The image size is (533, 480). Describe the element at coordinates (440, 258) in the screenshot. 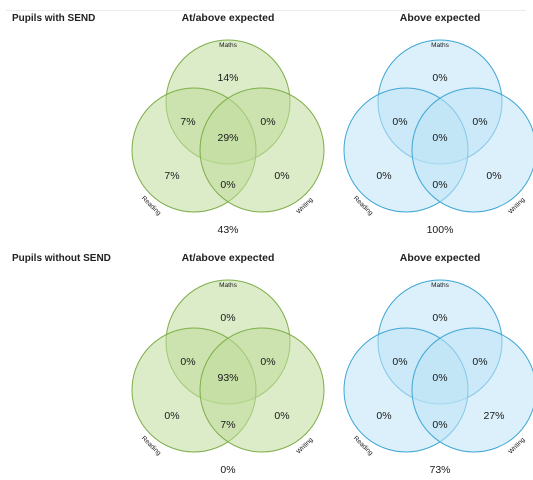

I see `panel-title-without-send-above: Above expected` at that location.